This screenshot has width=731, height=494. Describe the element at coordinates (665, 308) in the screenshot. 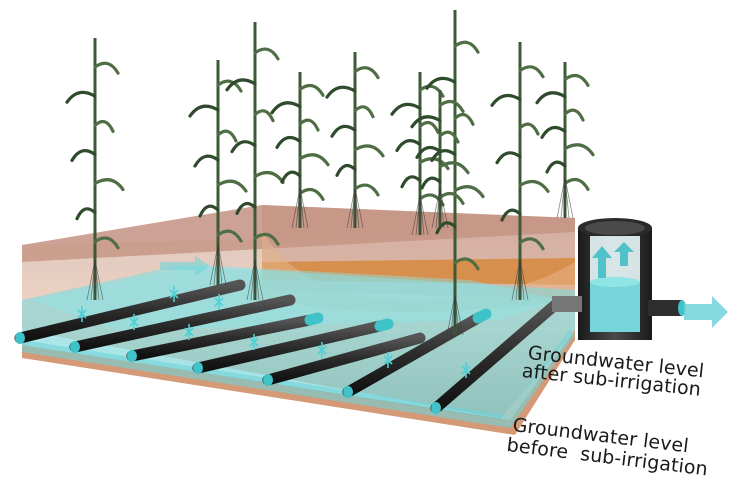

I see `outlet-pipe-right` at that location.